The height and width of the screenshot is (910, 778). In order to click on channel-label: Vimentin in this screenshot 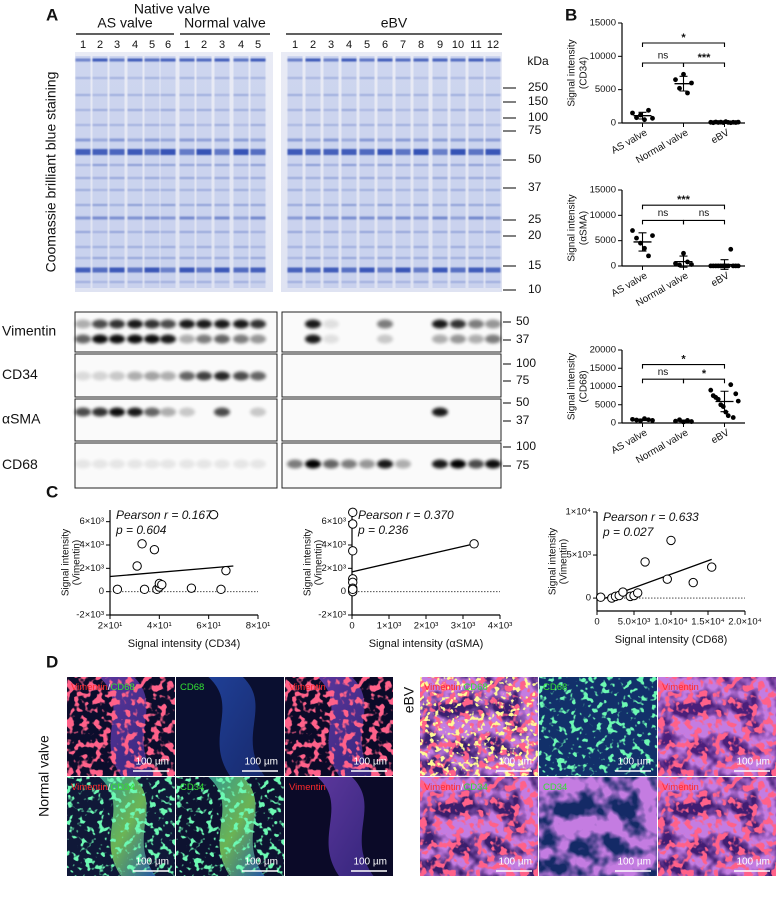, I will do `click(680, 687)`.